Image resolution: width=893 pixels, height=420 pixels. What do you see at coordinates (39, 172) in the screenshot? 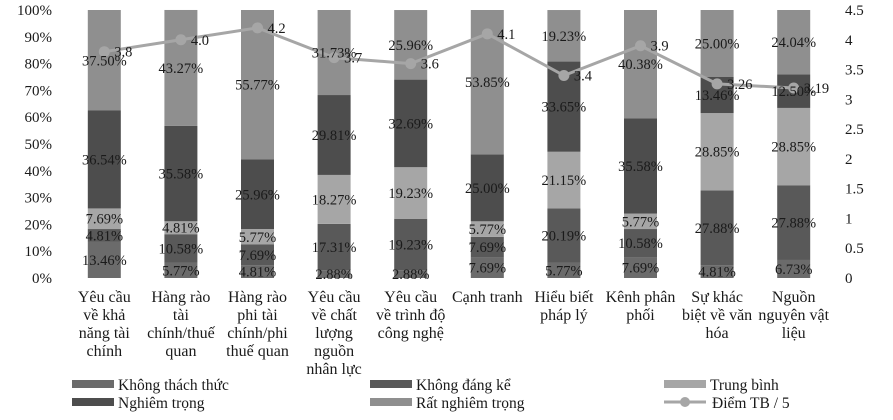
I see `left-tick-label: 40%` at bounding box center [39, 172].